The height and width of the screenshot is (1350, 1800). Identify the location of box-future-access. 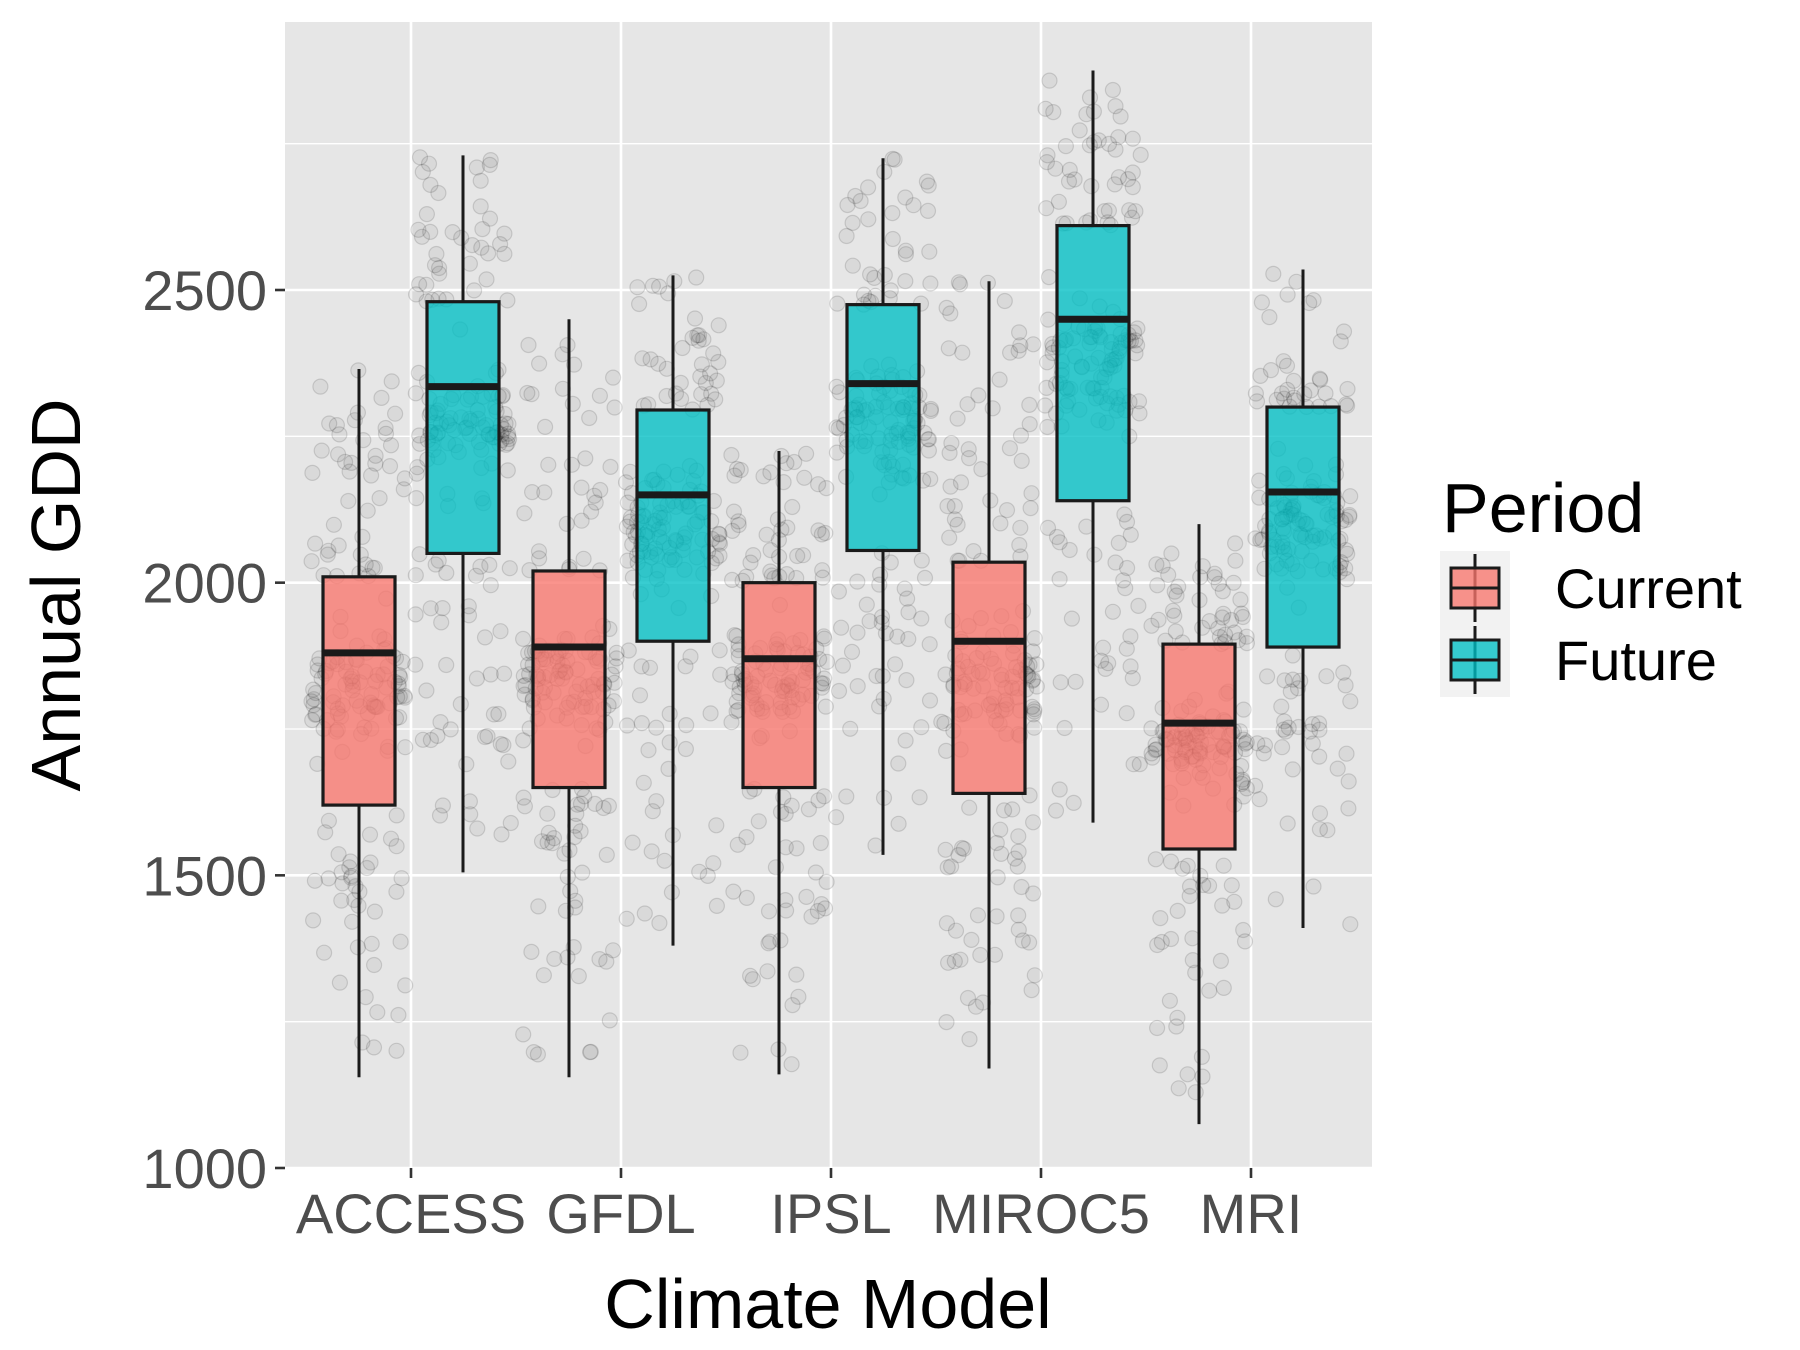
(463, 514).